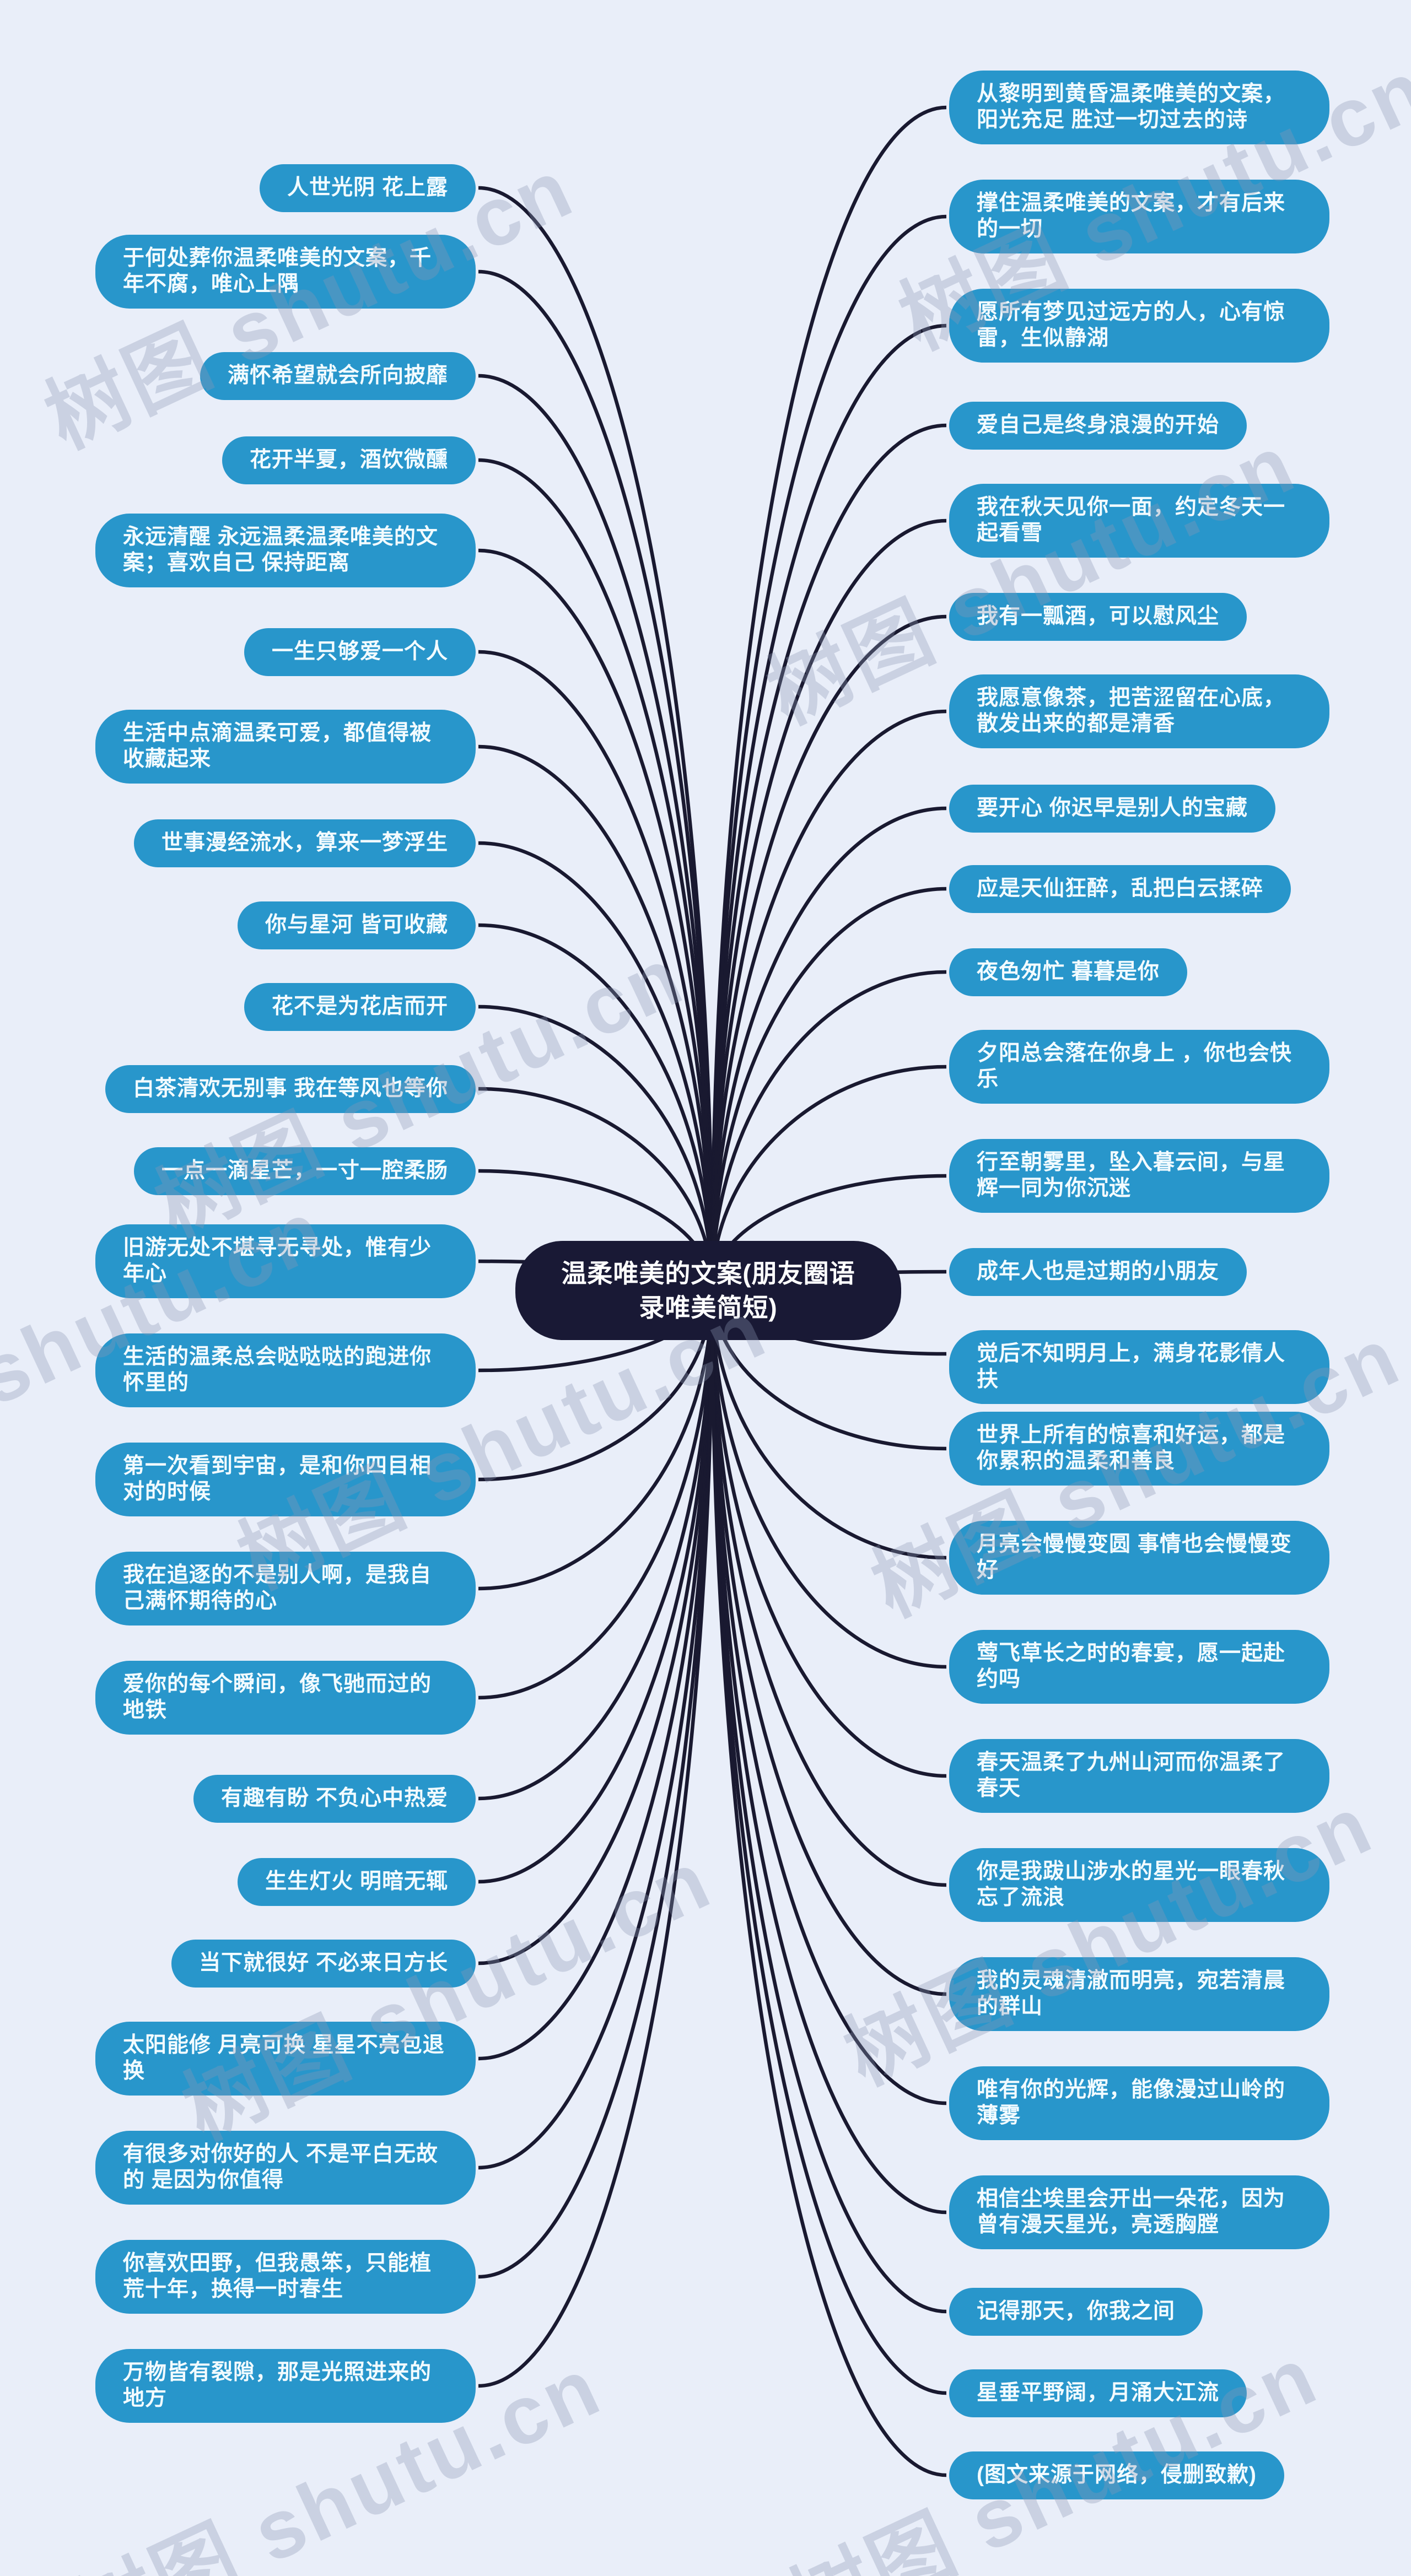 Image resolution: width=1411 pixels, height=2576 pixels. I want to click on mindmap-node-left-8: 世事漫经流水，算来一梦浮生, so click(304, 843).